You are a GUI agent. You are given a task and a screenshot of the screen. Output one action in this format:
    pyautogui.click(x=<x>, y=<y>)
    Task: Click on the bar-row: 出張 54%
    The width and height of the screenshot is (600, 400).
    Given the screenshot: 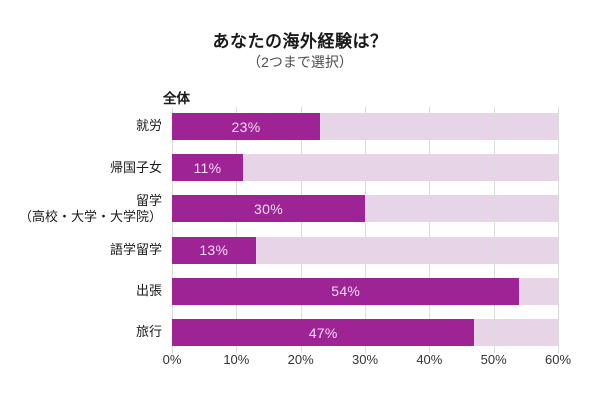 What is the action you would take?
    pyautogui.click(x=300, y=291)
    